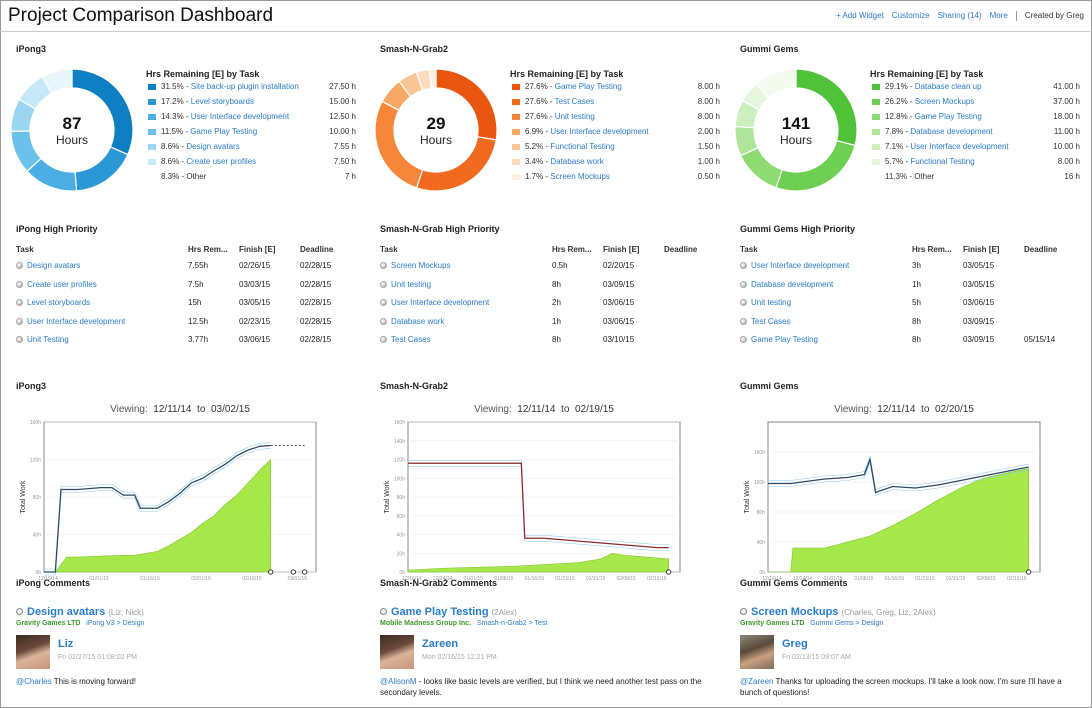  I want to click on comment-company: Mobile Madness Group Inc., so click(426, 623).